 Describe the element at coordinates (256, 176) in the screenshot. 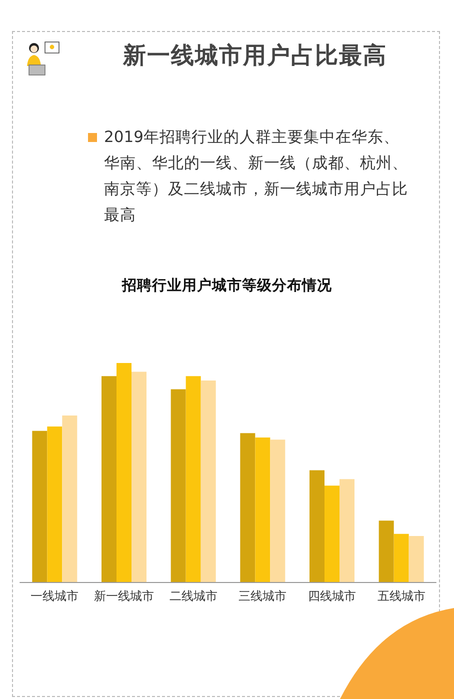

I see `chart-subtitle: 2019年招聘行业的人群主要集中在华东、华南、华北的一线、新一线（成都、杭州、南京等）及二线城市，新一线城市用户占比最高` at that location.